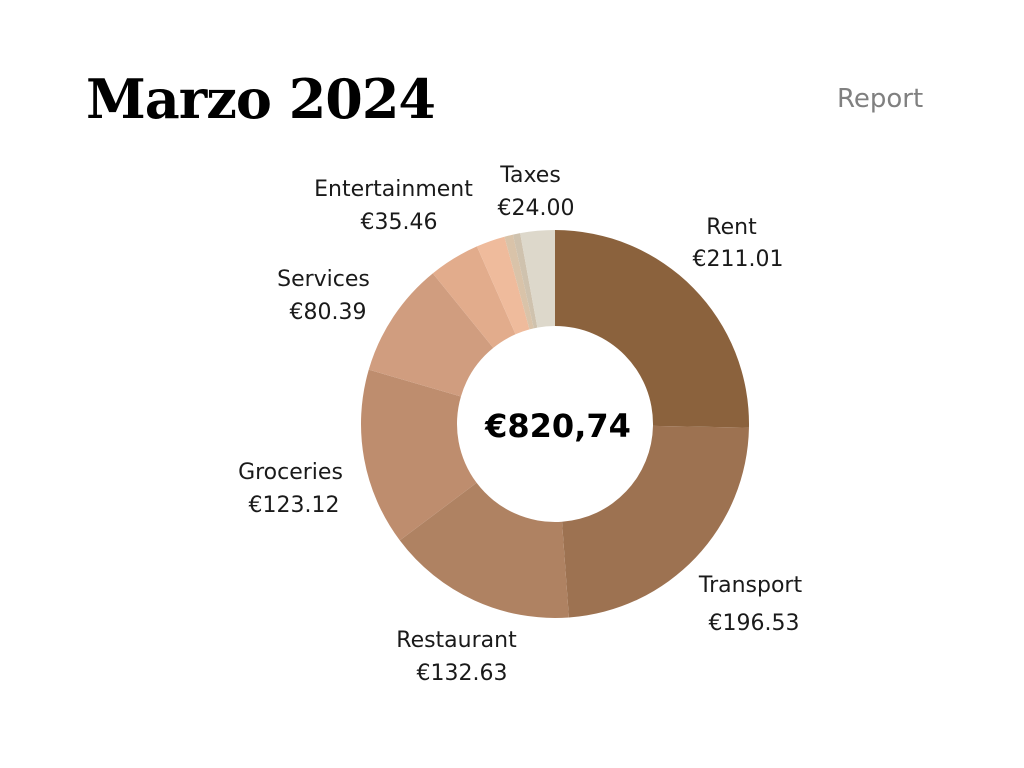  I want to click on slice-services, so click(431, 335).